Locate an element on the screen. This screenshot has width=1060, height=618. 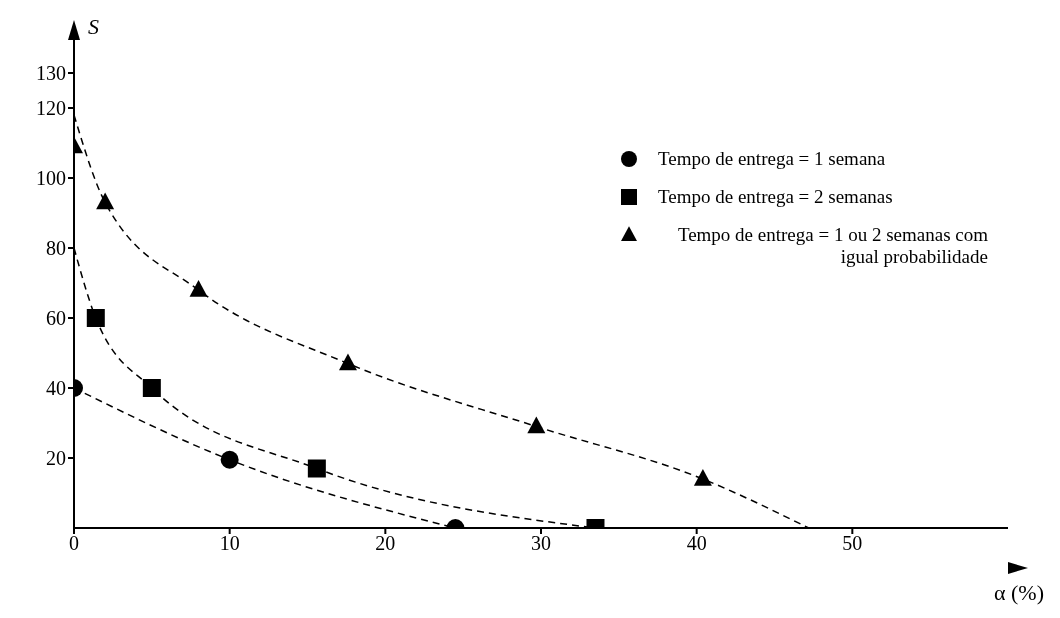
x-axis-title: α (%) is located at coordinates (1018, 593).